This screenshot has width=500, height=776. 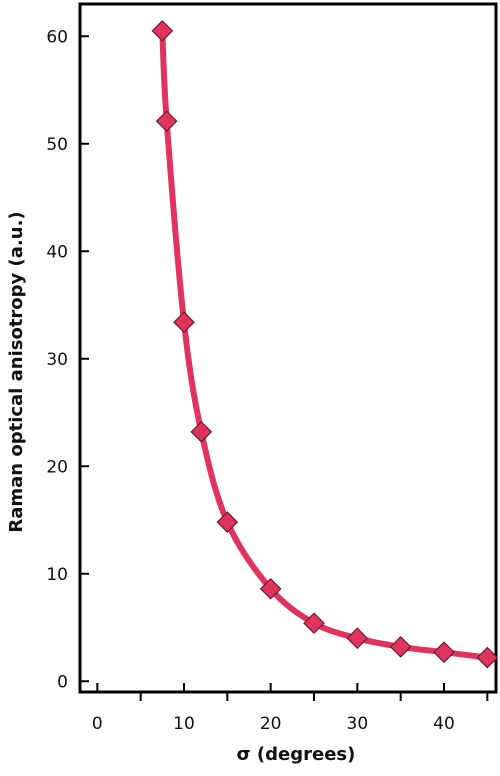 I want to click on y-tick-label: 40, so click(x=57, y=252).